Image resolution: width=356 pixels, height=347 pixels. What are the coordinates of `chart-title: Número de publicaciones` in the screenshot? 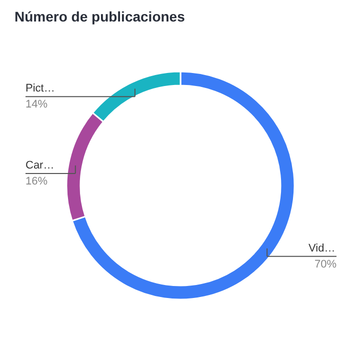 It's located at (100, 16).